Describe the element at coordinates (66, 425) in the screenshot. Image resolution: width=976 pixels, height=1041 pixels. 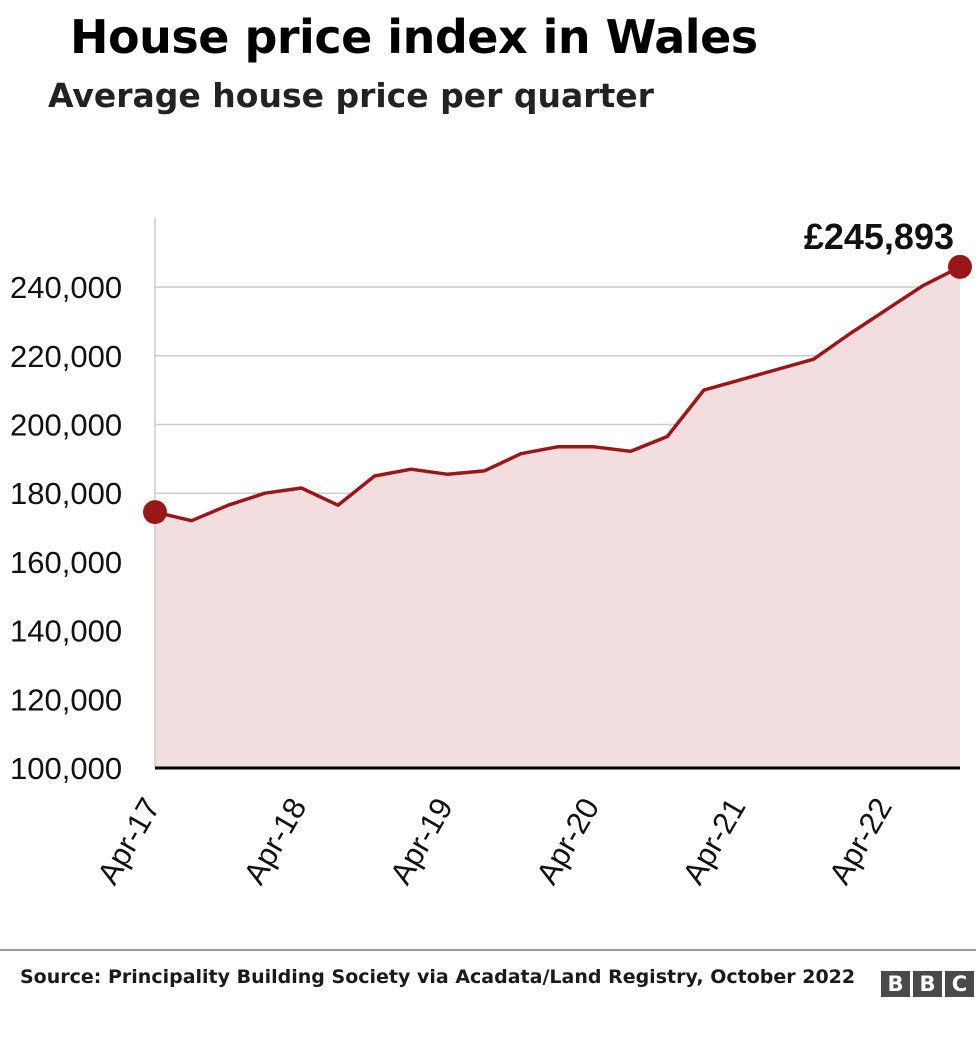
I see `y-tick-label: 200,000` at that location.